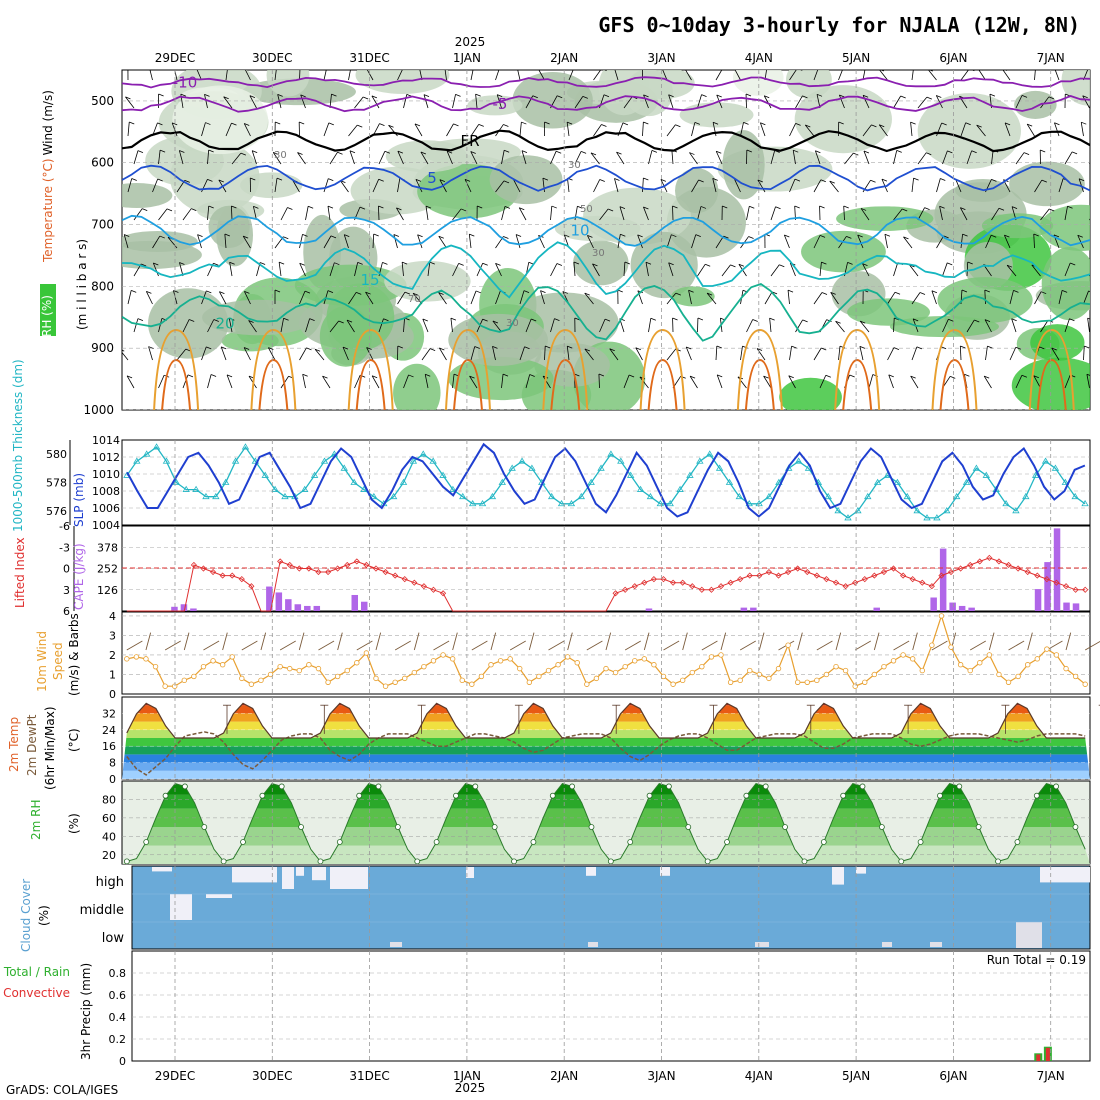  Describe the element at coordinates (661, 58) in the screenshot. I see `top-date-3jan: 3JAN` at that location.